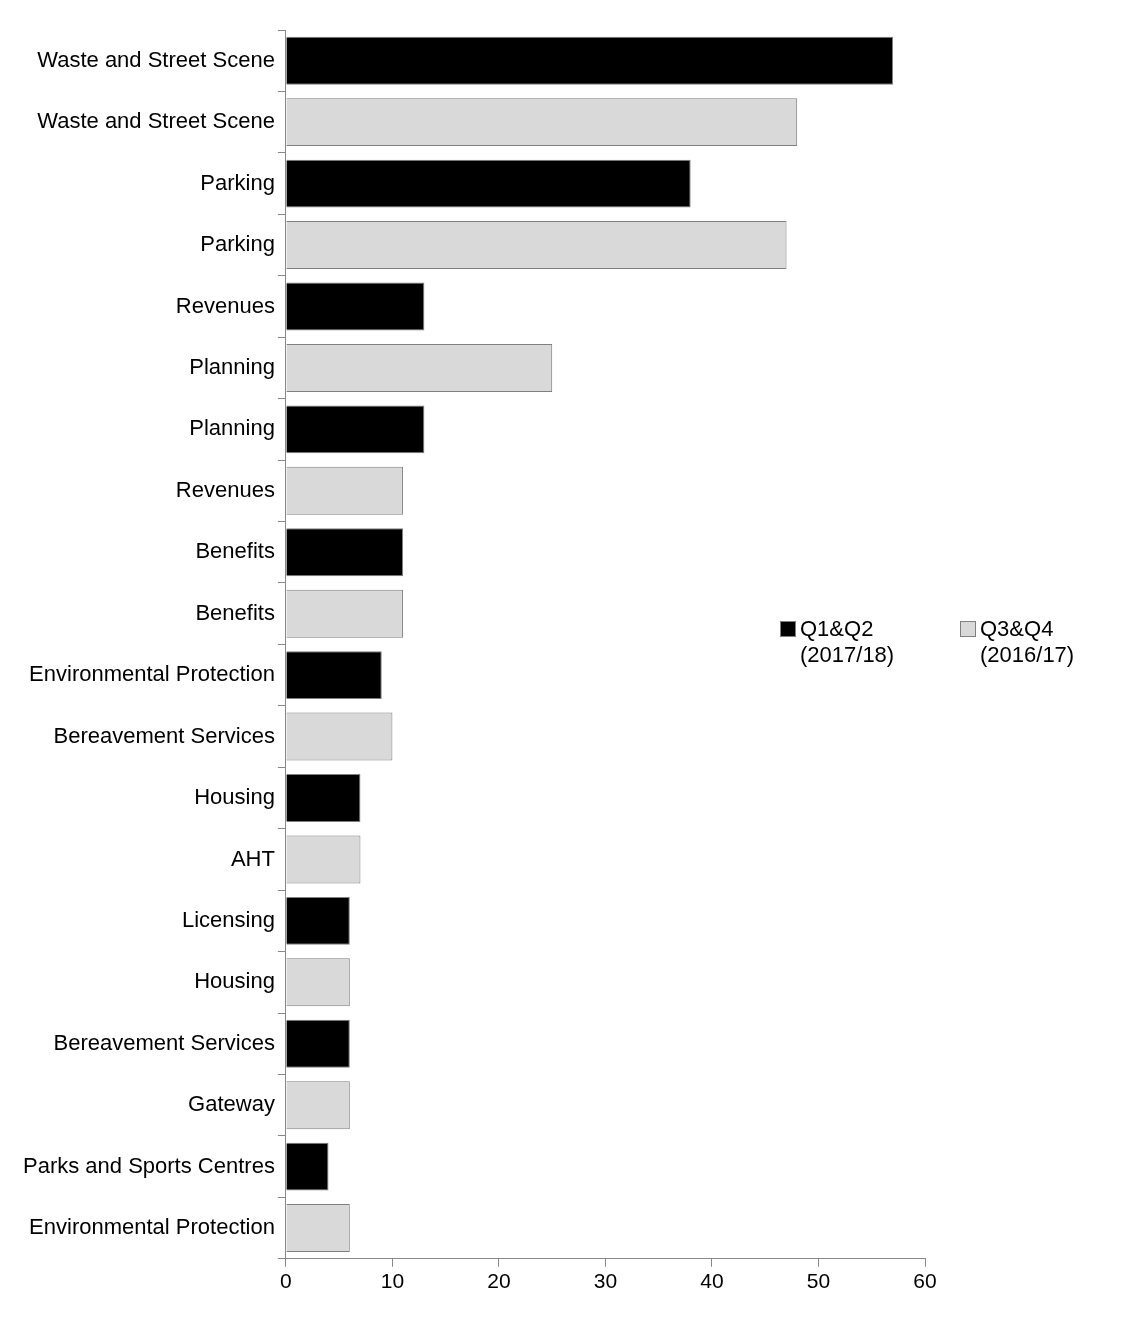  I want to click on y-tick-label: Parks and Sports Centres, so click(148, 1165).